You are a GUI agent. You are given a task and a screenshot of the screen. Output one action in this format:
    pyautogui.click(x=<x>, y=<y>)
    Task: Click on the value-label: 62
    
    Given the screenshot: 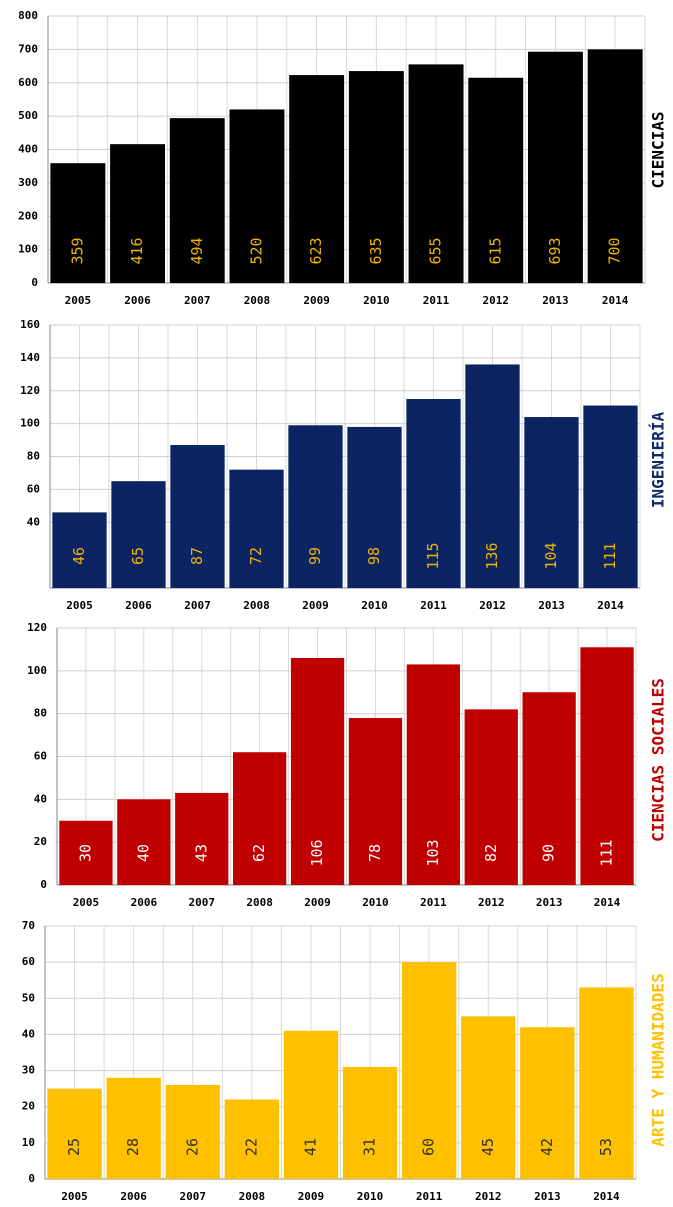 What is the action you would take?
    pyautogui.click(x=259, y=853)
    